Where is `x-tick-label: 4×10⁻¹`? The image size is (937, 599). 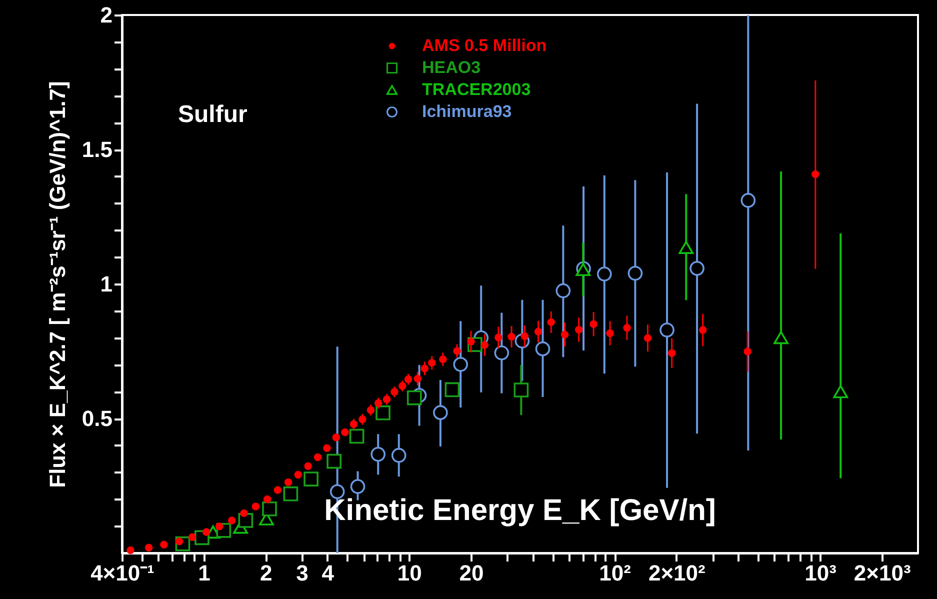 x-tick-label: 4×10⁻¹ is located at coordinates (122, 573).